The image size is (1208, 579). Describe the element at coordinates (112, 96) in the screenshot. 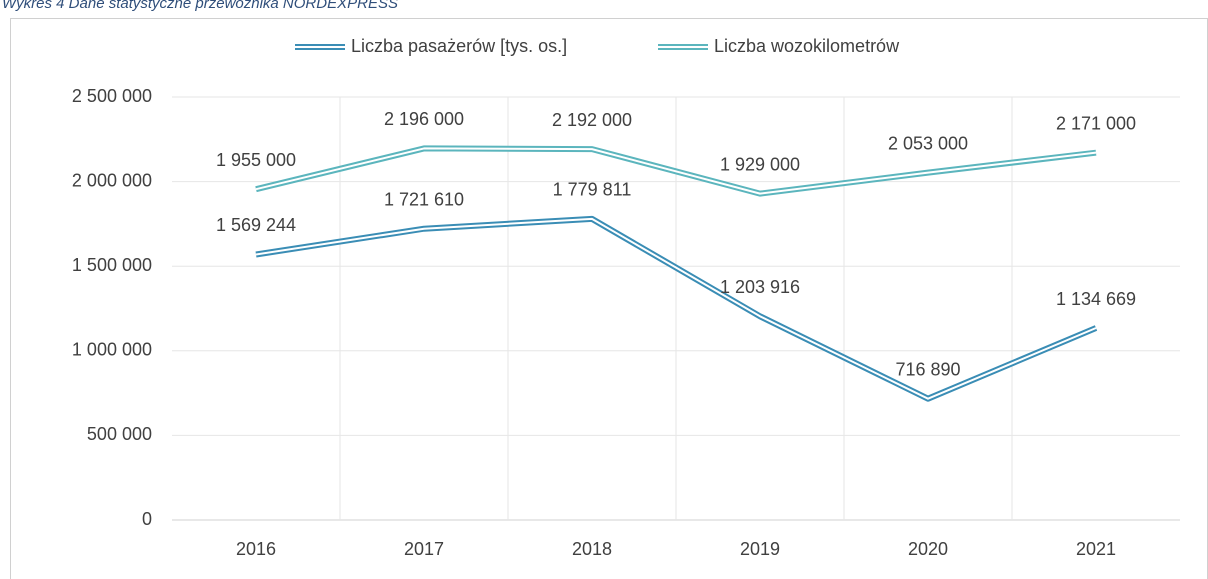

I see `y-tick-label: 2 500 000` at that location.